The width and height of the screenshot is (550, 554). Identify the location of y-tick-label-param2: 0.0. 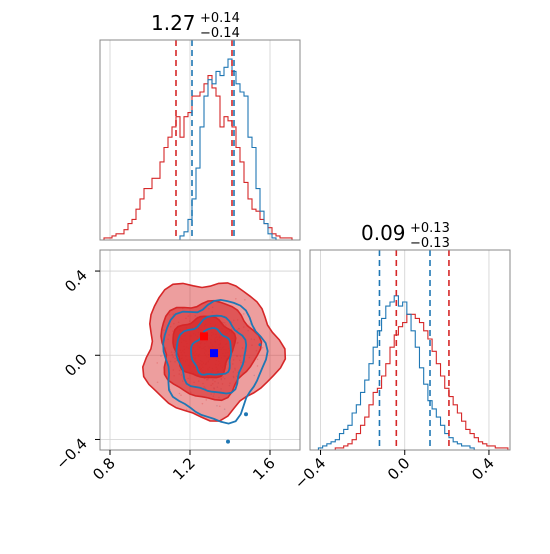
(76, 365).